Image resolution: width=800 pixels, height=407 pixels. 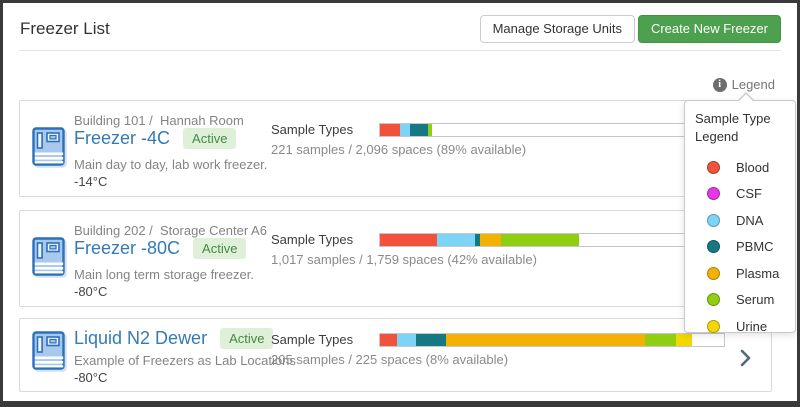 I want to click on bar-segment-urine, so click(x=684, y=339).